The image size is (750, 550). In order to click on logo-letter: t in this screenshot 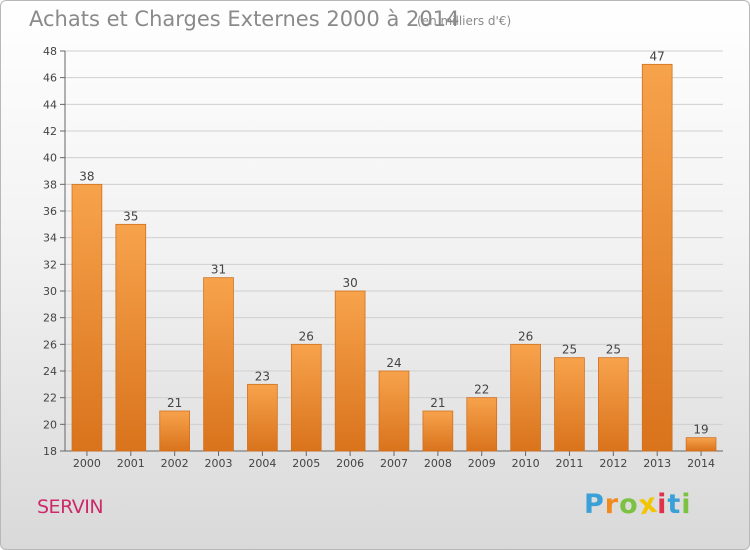, I will do `click(674, 504)`.